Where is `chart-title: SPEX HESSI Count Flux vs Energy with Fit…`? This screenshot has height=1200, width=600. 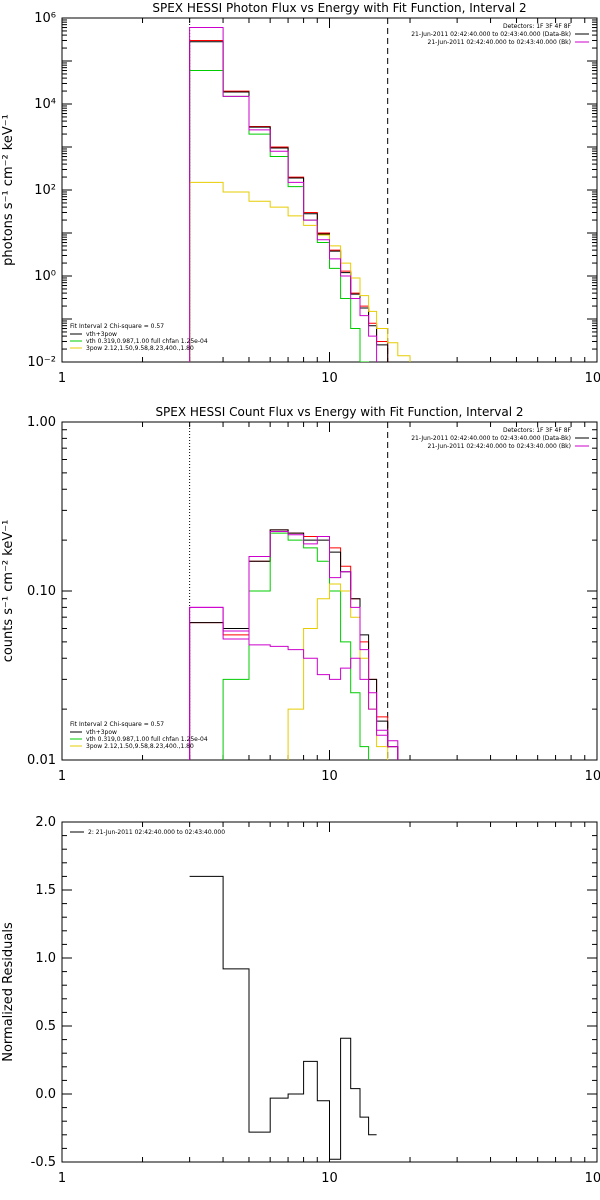
chart-title: SPEX HESSI Count Flux vs Energy with Fit… is located at coordinates (339, 412).